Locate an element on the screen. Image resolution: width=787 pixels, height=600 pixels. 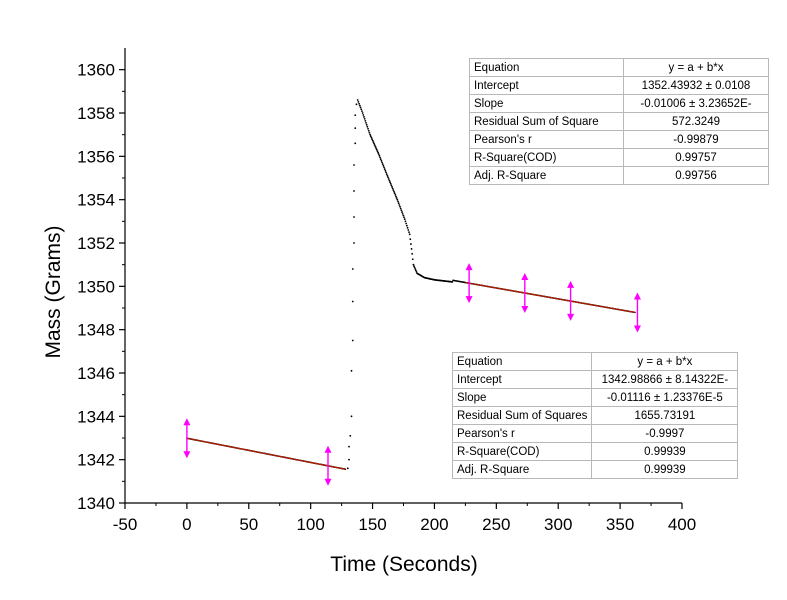
table-cell-value: -0.01116 ± 1.23376E-5 is located at coordinates (665, 397).